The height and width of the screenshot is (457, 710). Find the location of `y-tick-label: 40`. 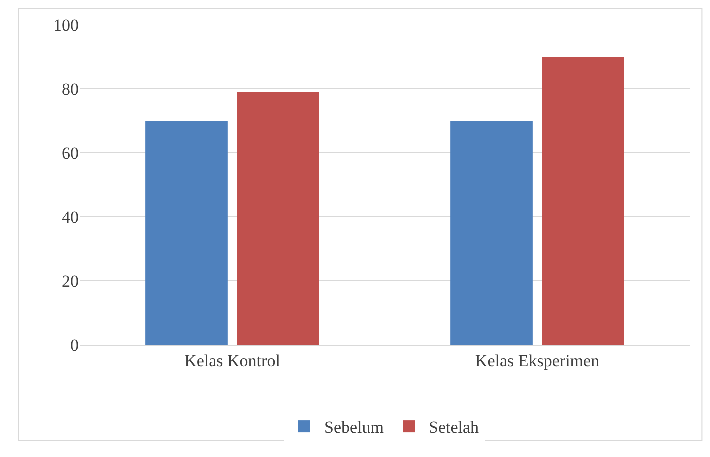

y-tick-label: 40 is located at coordinates (70, 217).